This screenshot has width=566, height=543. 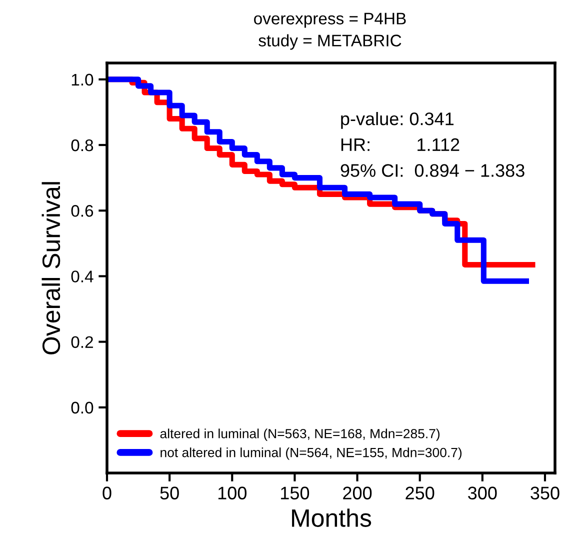 What do you see at coordinates (82, 408) in the screenshot?
I see `y-tick-label: 0.0` at bounding box center [82, 408].